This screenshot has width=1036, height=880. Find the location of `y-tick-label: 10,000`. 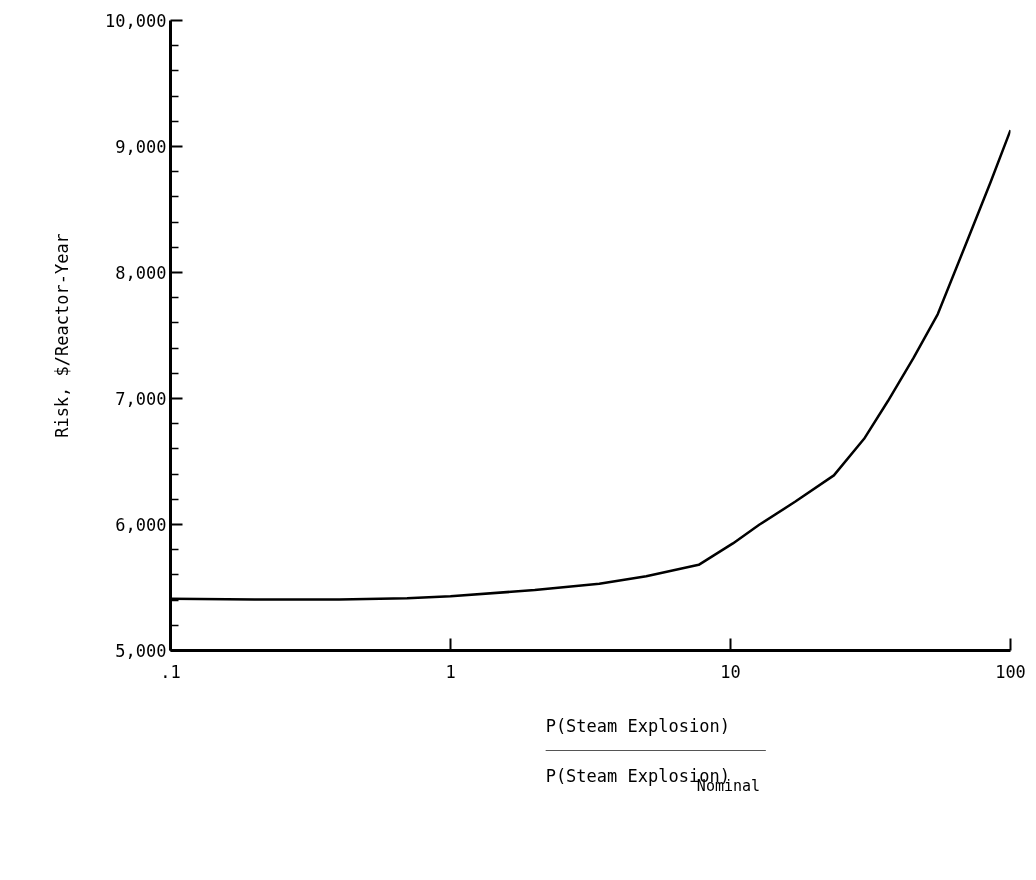

y-tick-label: 10,000 is located at coordinates (136, 21).